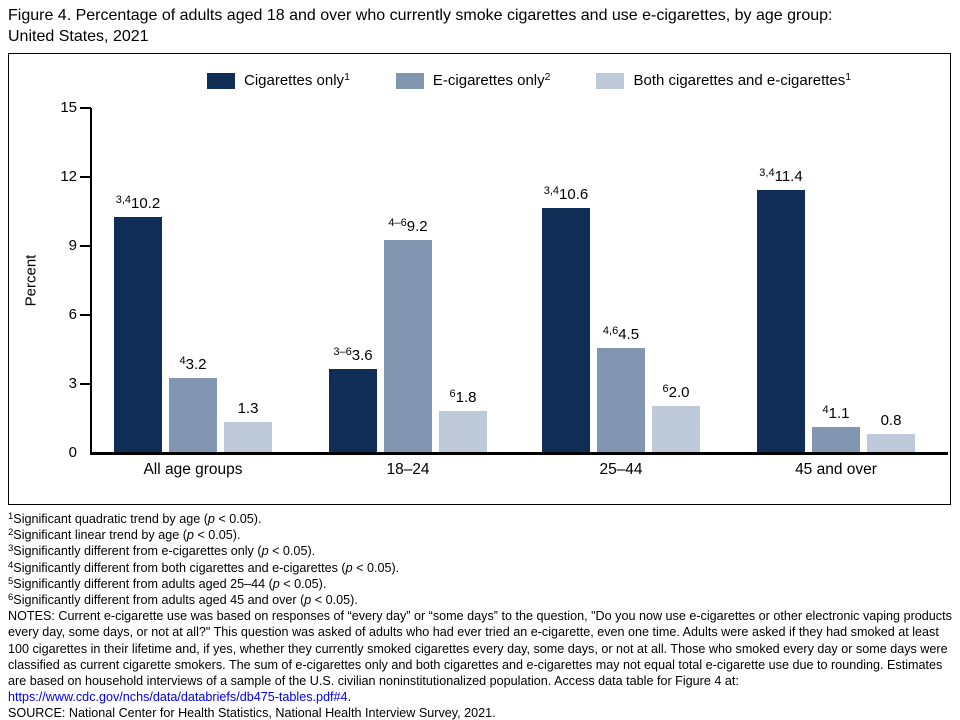  What do you see at coordinates (11, 598) in the screenshot?
I see `footnote-marker: 6` at bounding box center [11, 598].